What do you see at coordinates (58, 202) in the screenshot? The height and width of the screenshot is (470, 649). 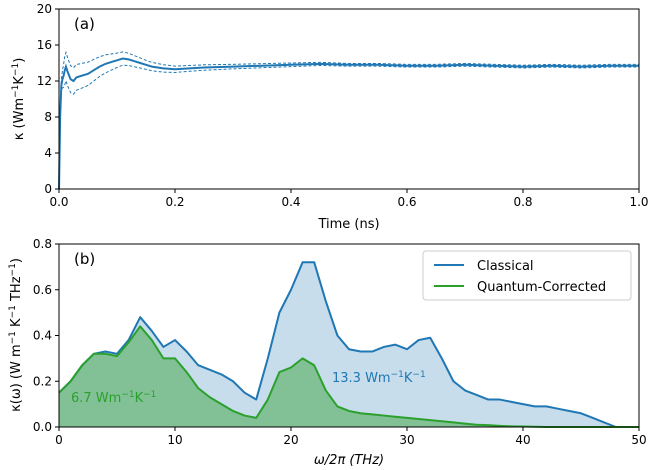 I see `panel-a-x-tick-label: 0.0` at bounding box center [58, 202].